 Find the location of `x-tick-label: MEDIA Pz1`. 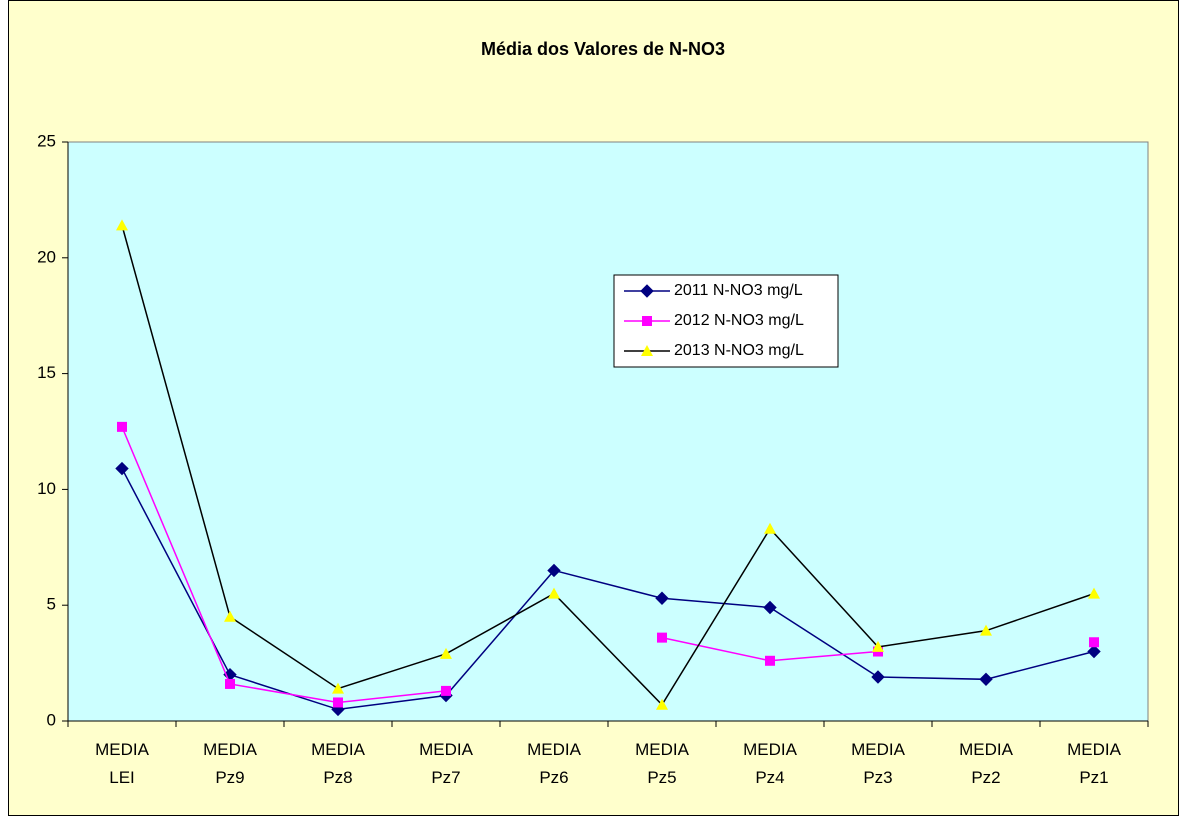

x-tick-label: MEDIA Pz1 is located at coordinates (1094, 763).